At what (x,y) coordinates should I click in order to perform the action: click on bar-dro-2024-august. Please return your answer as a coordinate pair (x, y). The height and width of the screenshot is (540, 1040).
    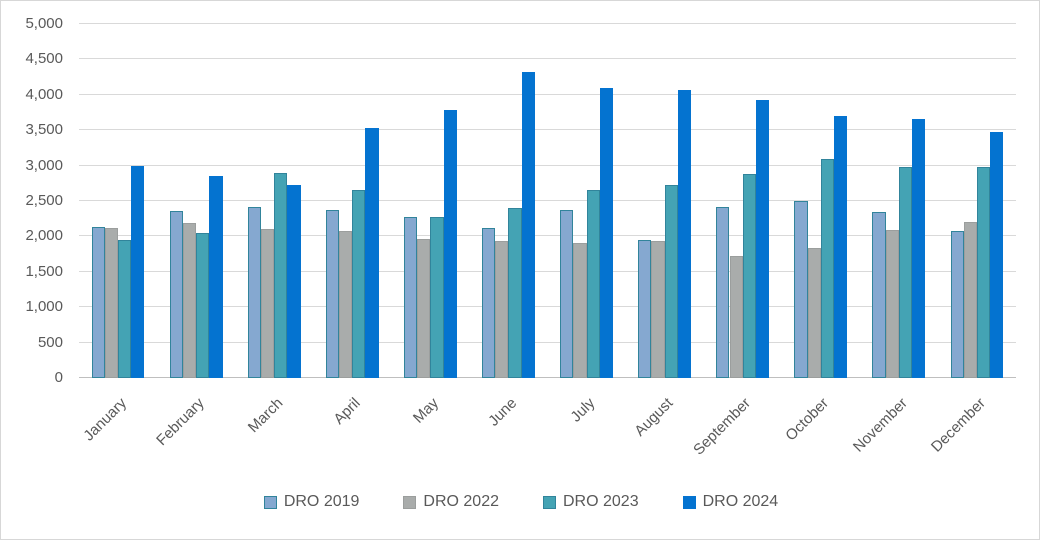
    Looking at the image, I should click on (684, 233).